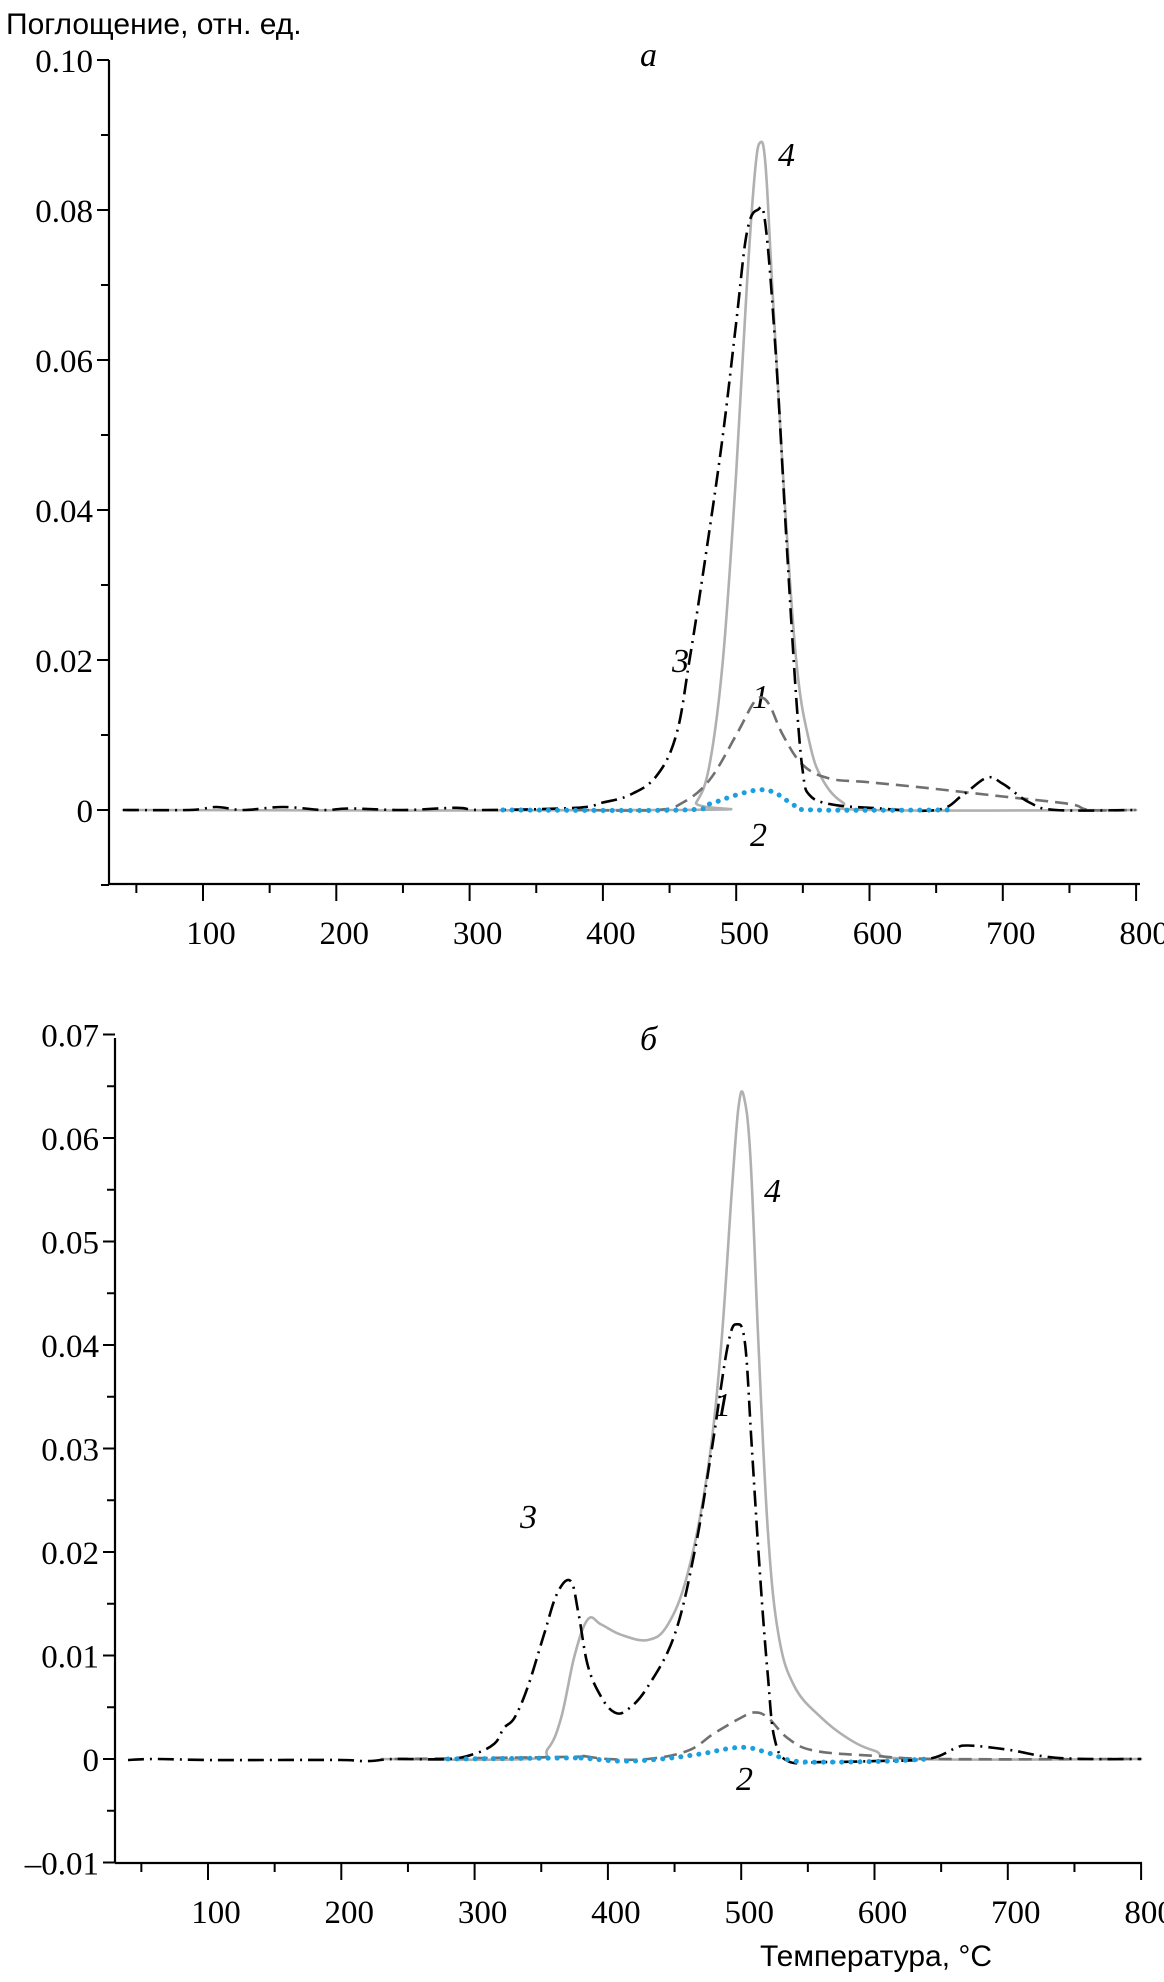  What do you see at coordinates (70, 1658) in the screenshot?
I see `y-tick-label-b: 0.01` at bounding box center [70, 1658].